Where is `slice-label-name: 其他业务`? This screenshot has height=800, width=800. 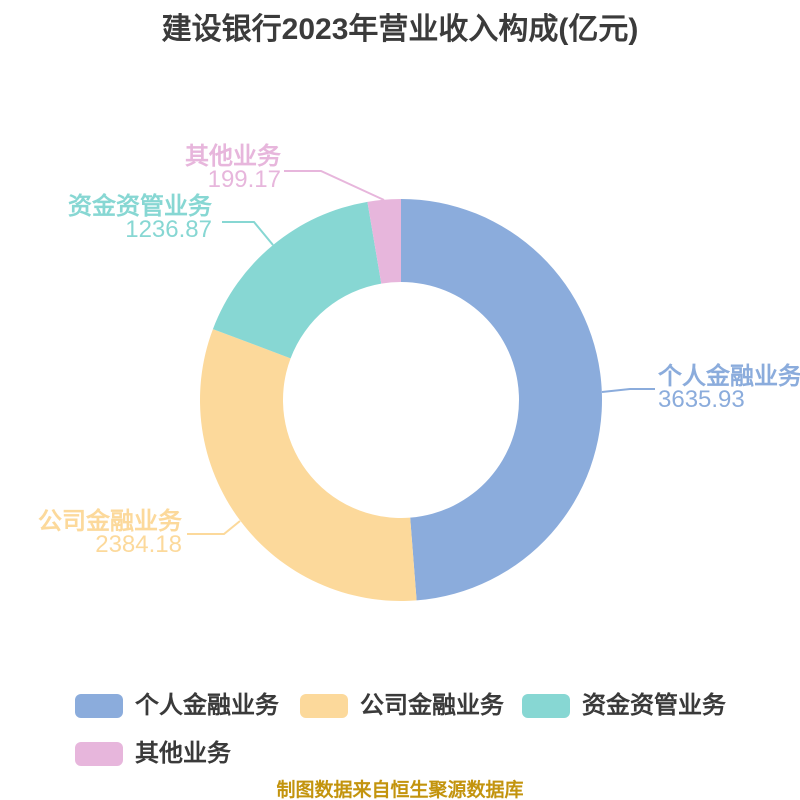 slice-label-name: 其他业务 is located at coordinates (233, 156).